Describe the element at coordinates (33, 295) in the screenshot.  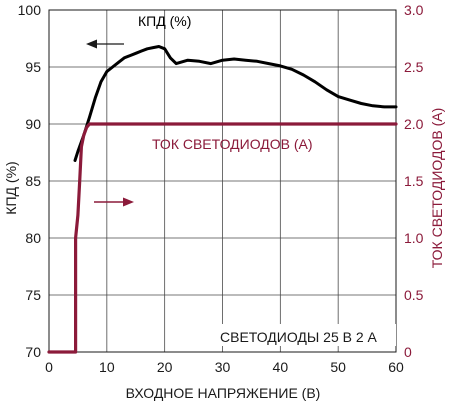
I see `y-left-tick-label: 75` at that location.